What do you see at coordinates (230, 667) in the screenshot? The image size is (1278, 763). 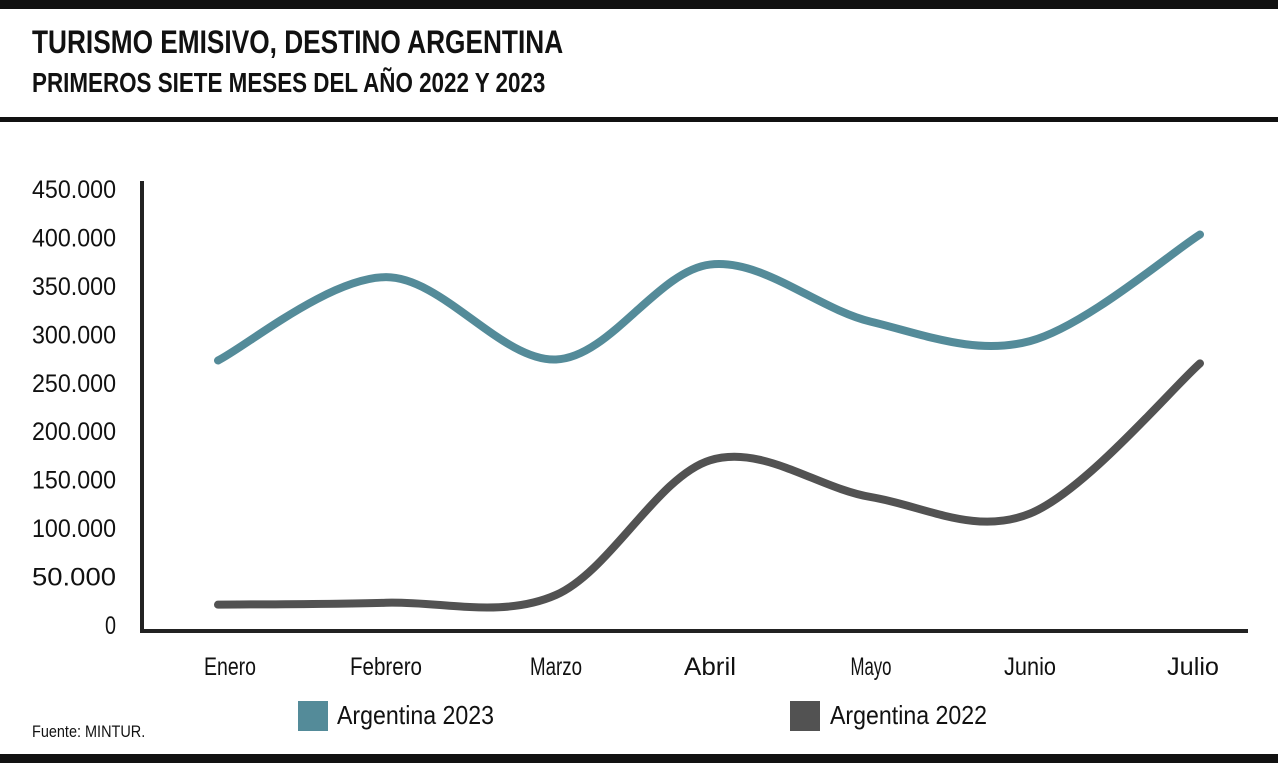 I see `x-tick-label: Enero` at bounding box center [230, 667].